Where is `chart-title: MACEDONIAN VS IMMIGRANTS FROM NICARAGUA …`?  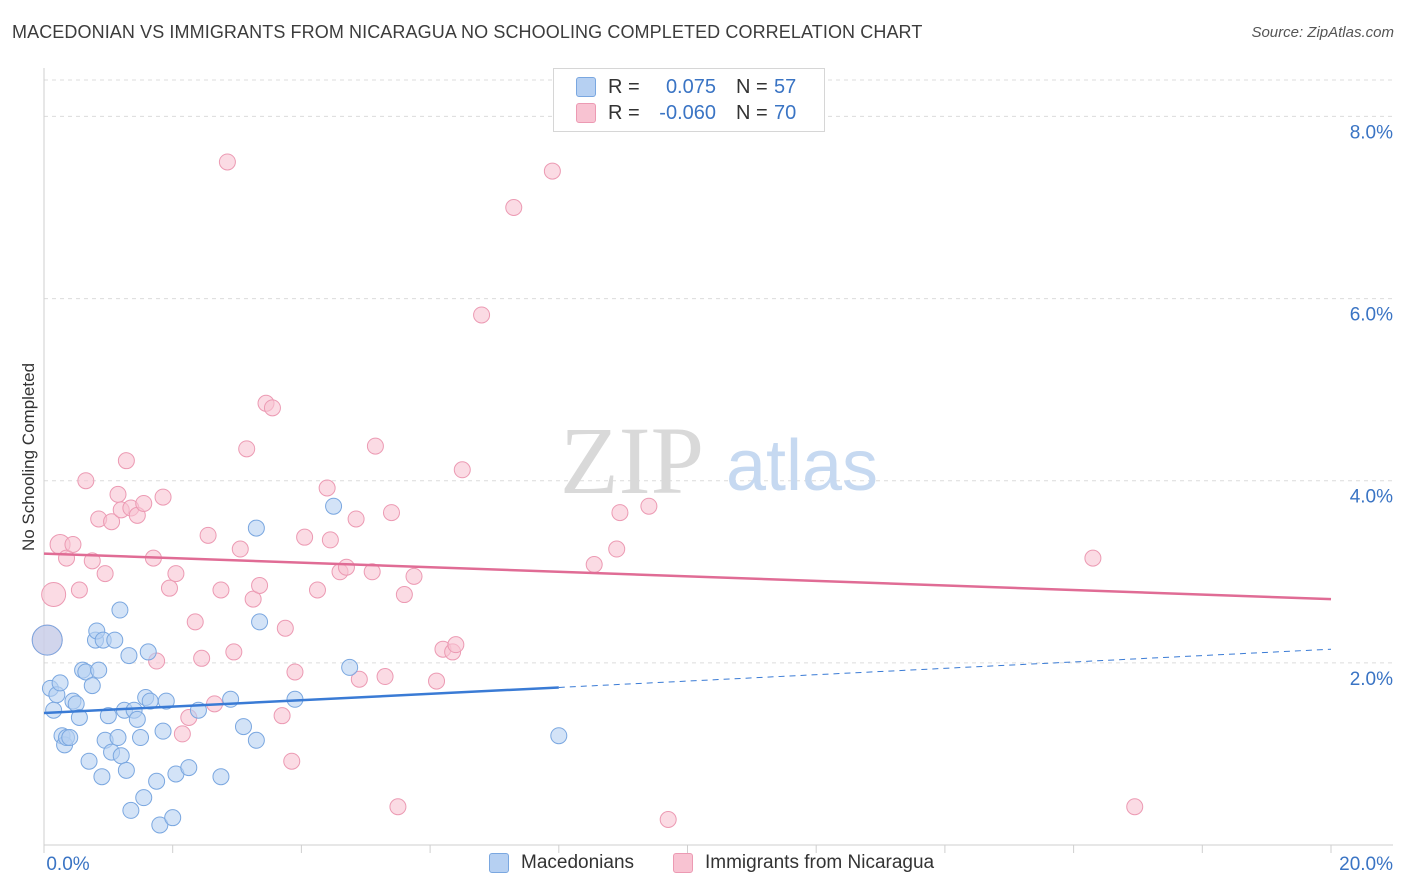 chart-title: MACEDONIAN VS IMMIGRANTS FROM NICARAGUA … is located at coordinates (467, 32).